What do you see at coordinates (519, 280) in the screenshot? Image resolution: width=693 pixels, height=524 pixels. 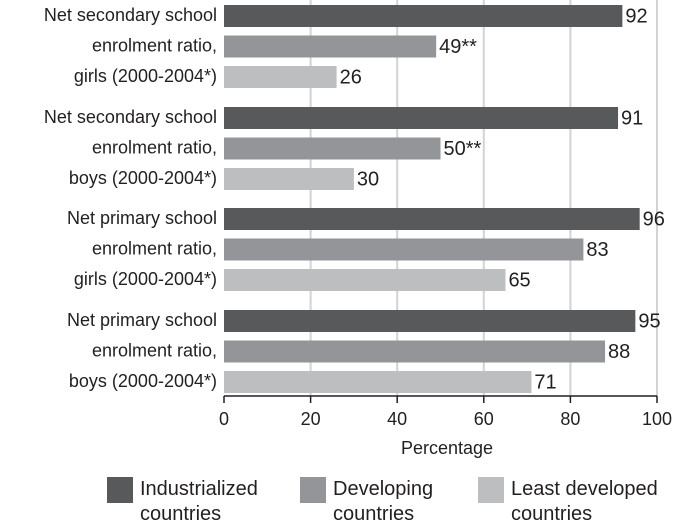 I see `data-label: 65` at bounding box center [519, 280].